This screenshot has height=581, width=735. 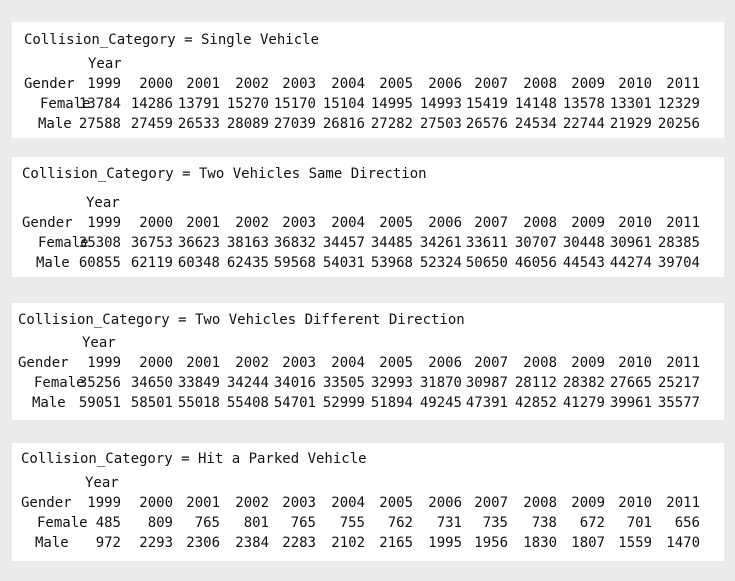 What do you see at coordinates (198, 383) in the screenshot?
I see `table-cell: 33849` at bounding box center [198, 383].